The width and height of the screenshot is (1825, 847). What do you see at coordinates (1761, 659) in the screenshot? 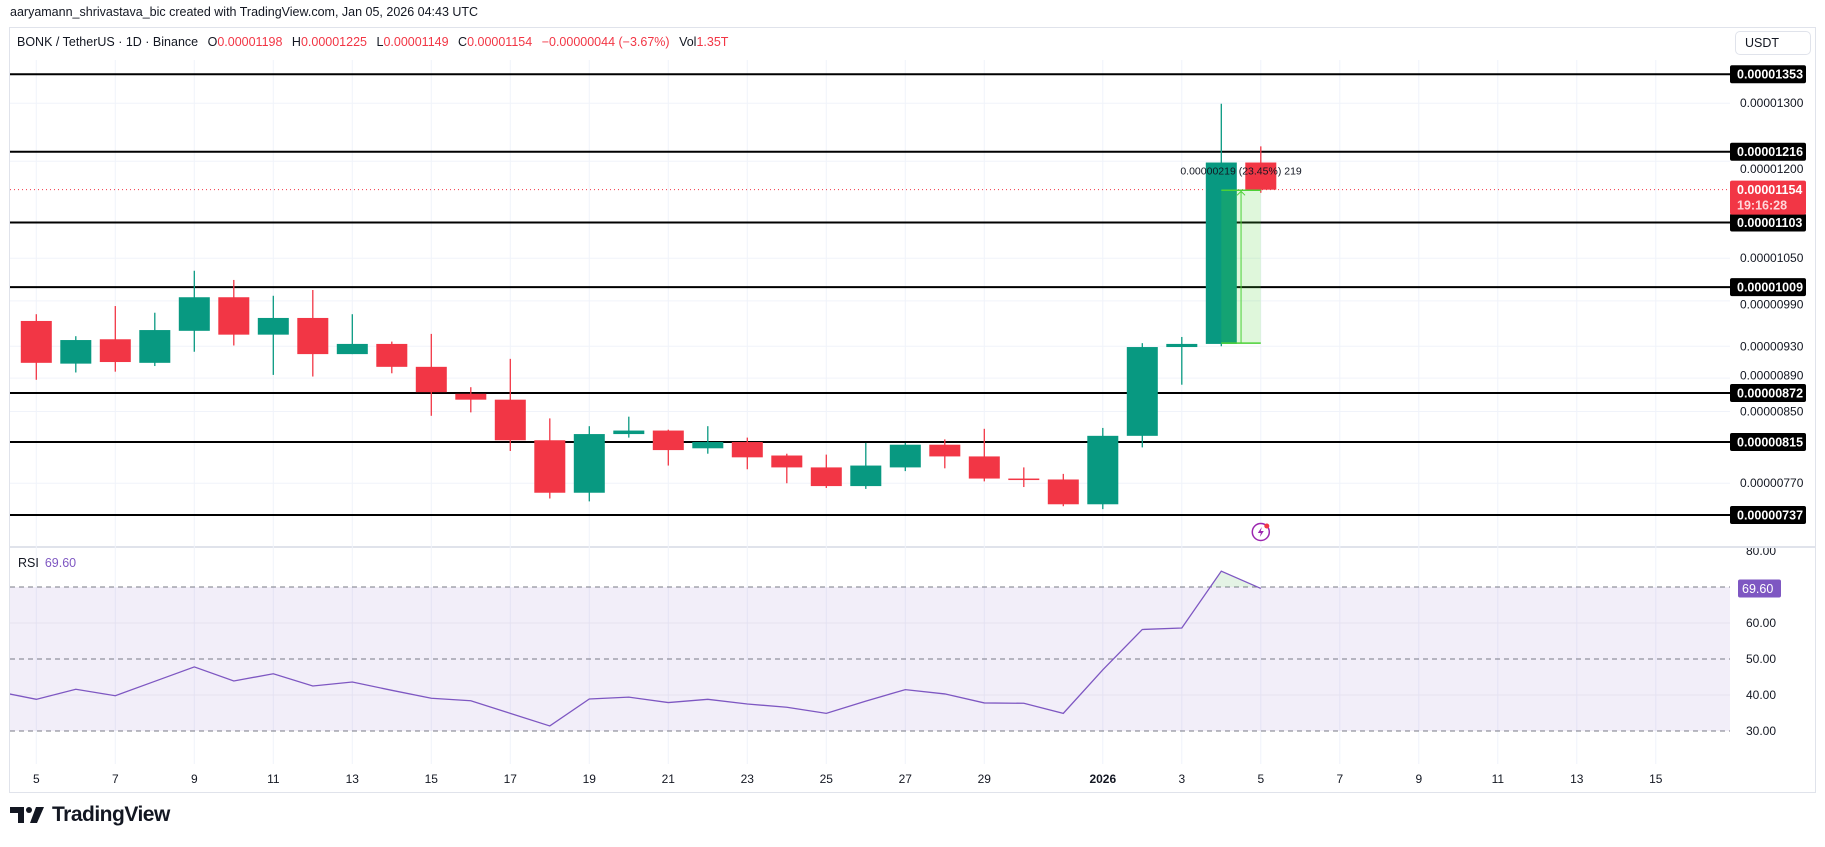
I see `rsi-y-tick-label: 50.00` at bounding box center [1761, 659].